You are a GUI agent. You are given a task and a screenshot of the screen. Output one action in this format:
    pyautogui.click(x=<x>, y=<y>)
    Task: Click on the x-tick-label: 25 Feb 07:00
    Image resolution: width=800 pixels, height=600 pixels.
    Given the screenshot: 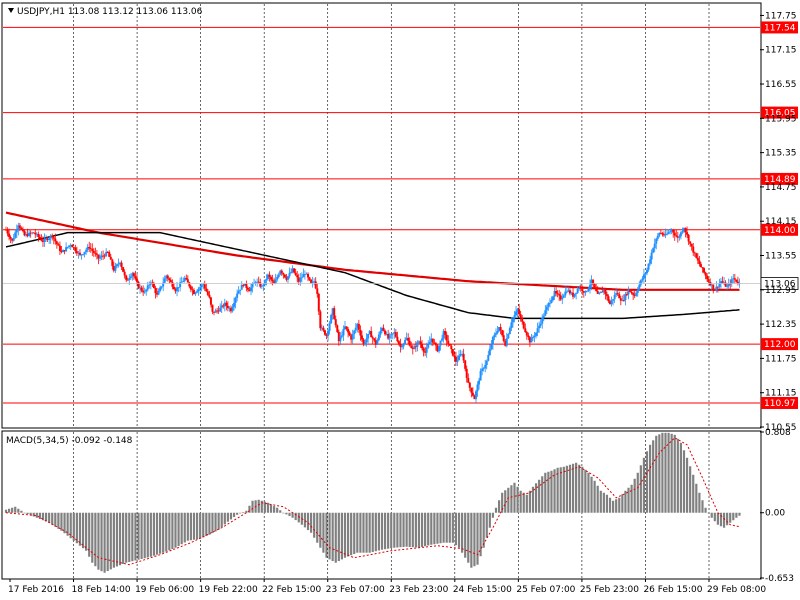 What is the action you would take?
    pyautogui.click(x=545, y=590)
    